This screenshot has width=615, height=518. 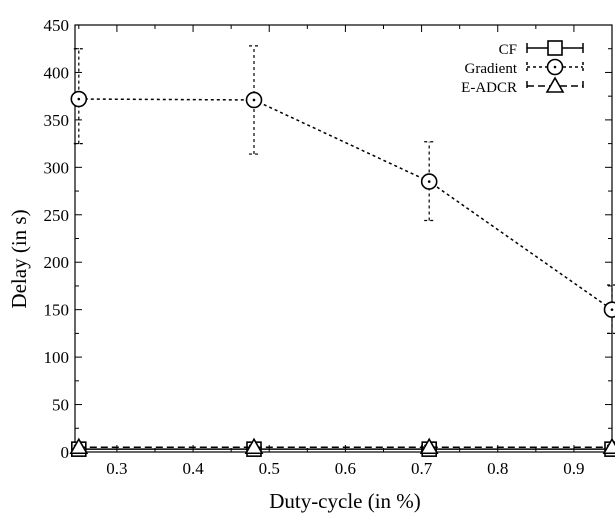 What do you see at coordinates (491, 69) in the screenshot?
I see `legend-label: Gradient` at bounding box center [491, 69].